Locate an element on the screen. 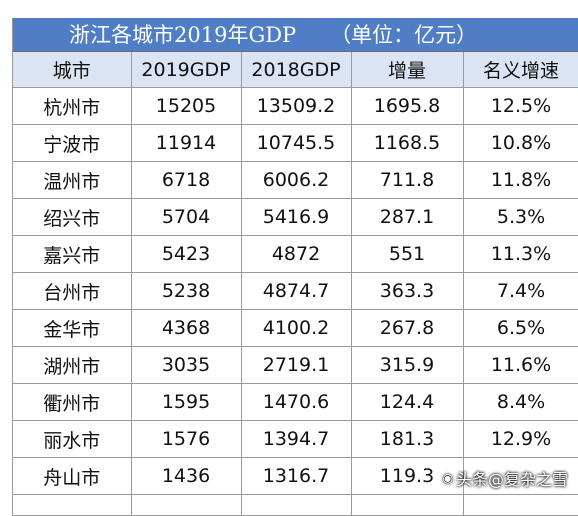 The width and height of the screenshot is (578, 516). table-title: 浙江各城市2019年GDP is located at coordinates (183, 35).